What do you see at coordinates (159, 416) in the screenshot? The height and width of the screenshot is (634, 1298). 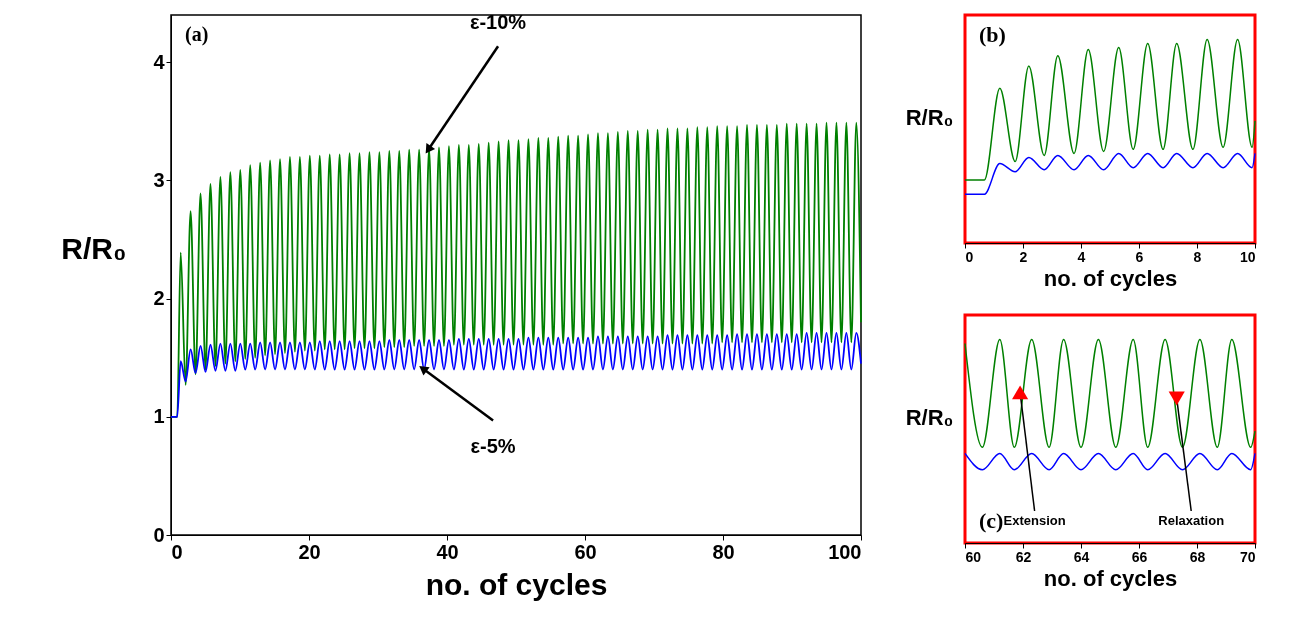 I see `y-tick-label: 1` at bounding box center [159, 416].